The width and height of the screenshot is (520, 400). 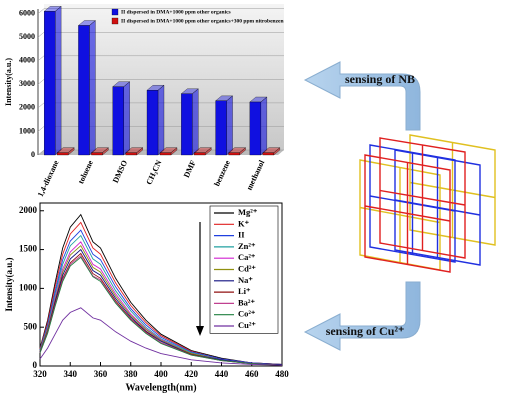 I want to click on trend-arrow-head, so click(x=200, y=331).